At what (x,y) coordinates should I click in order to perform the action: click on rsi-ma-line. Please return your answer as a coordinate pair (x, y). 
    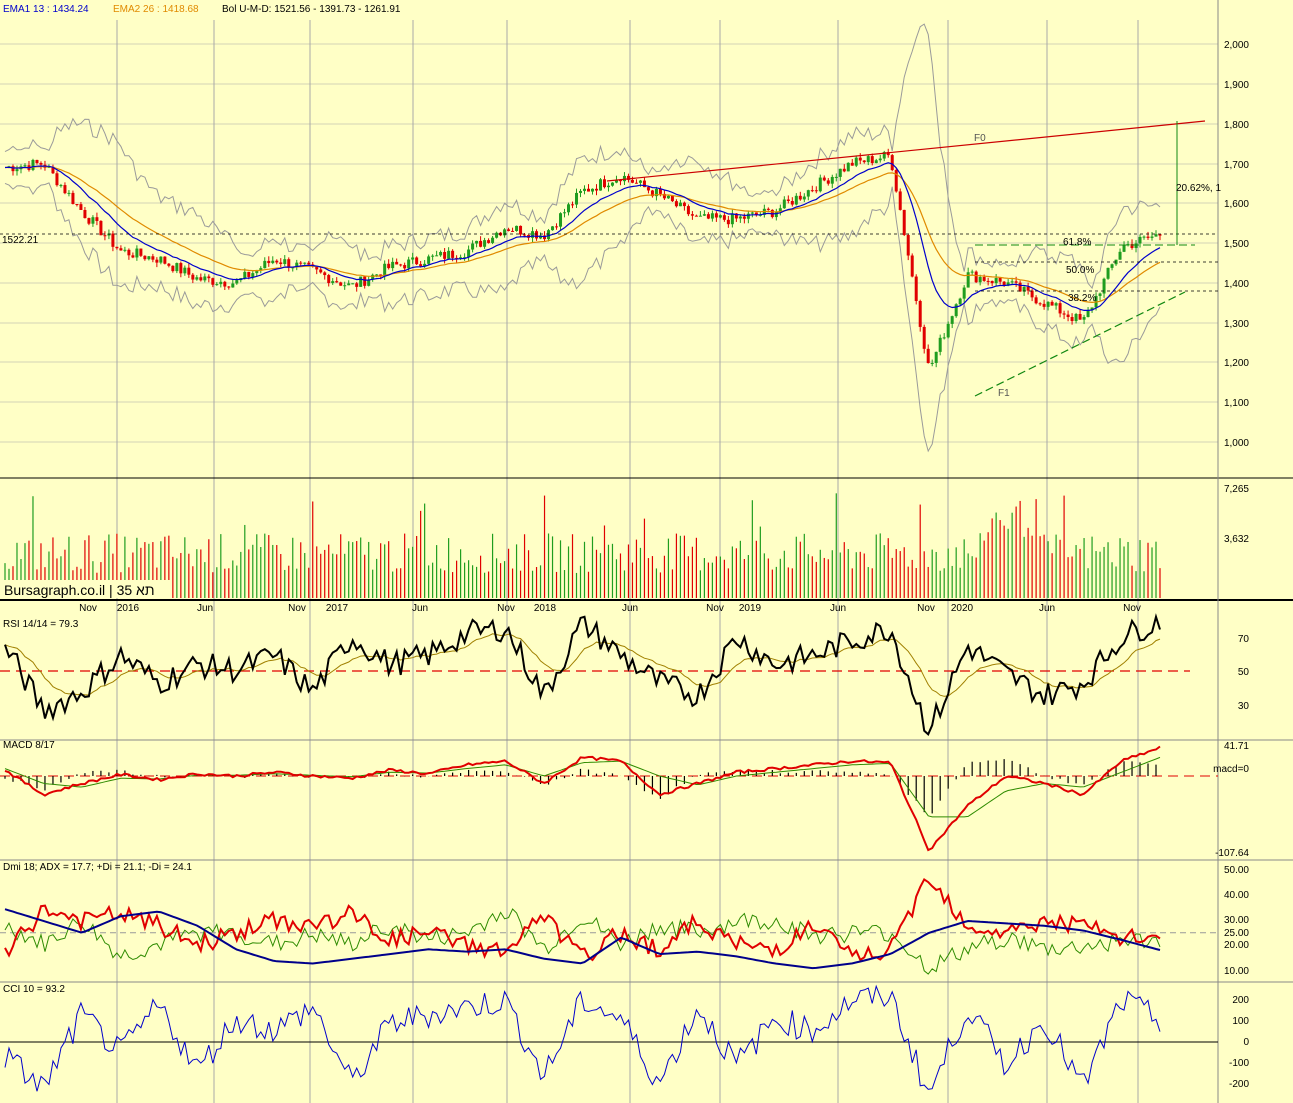
    Looking at the image, I should click on (582, 665).